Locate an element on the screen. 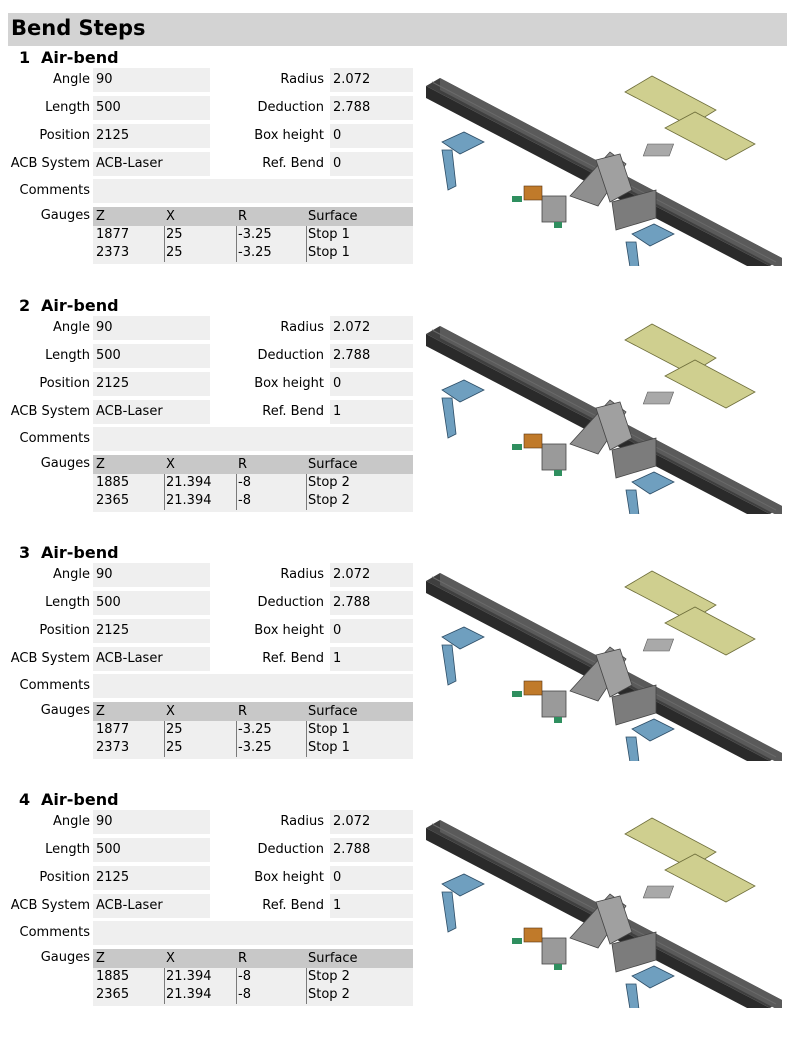 The image size is (796, 1037). ref-bend-value: 0 is located at coordinates (371, 164).